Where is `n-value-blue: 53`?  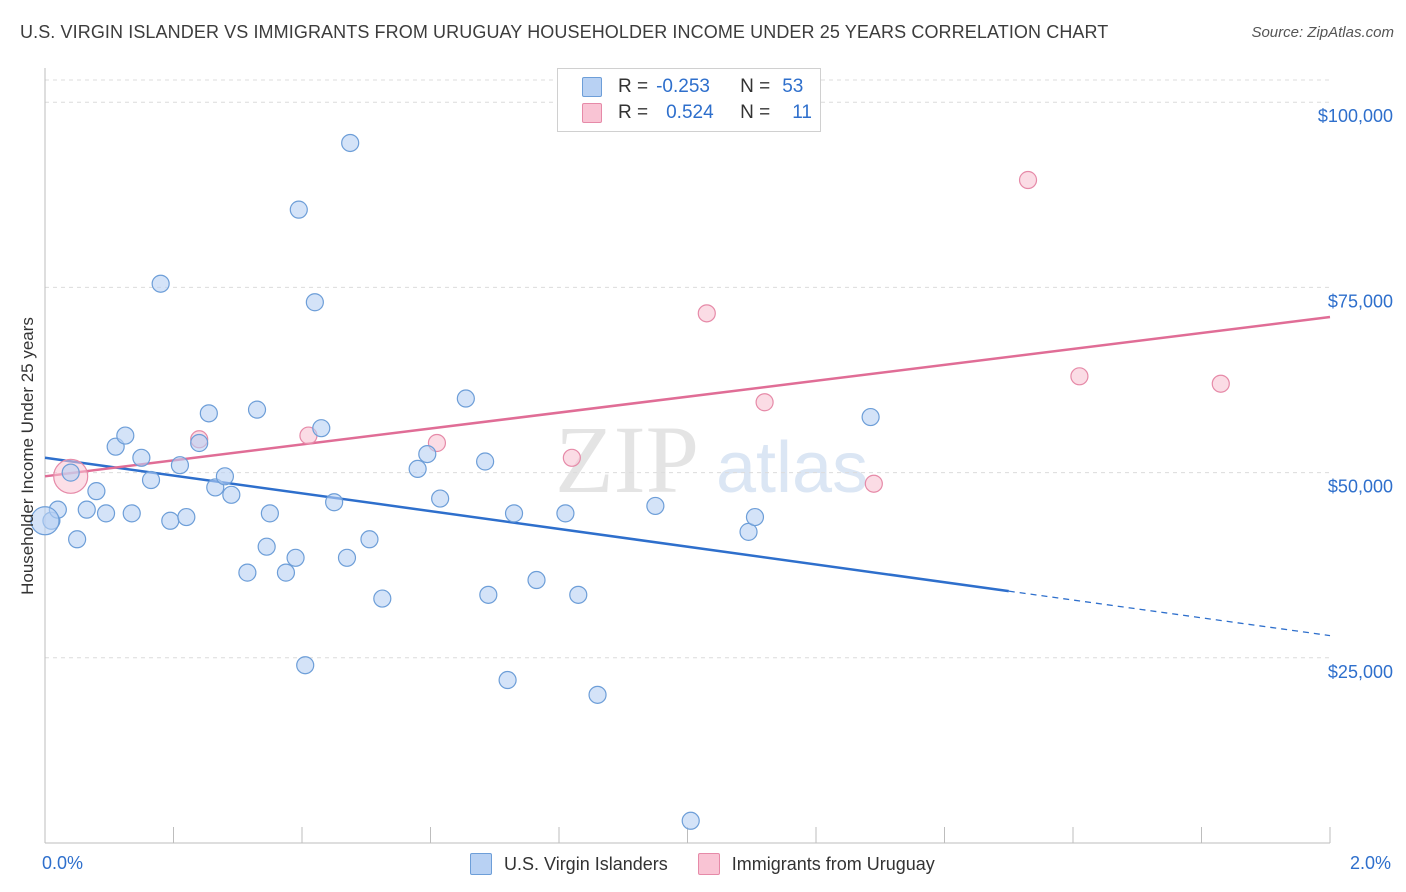 n-value-blue: 53 is located at coordinates (793, 86).